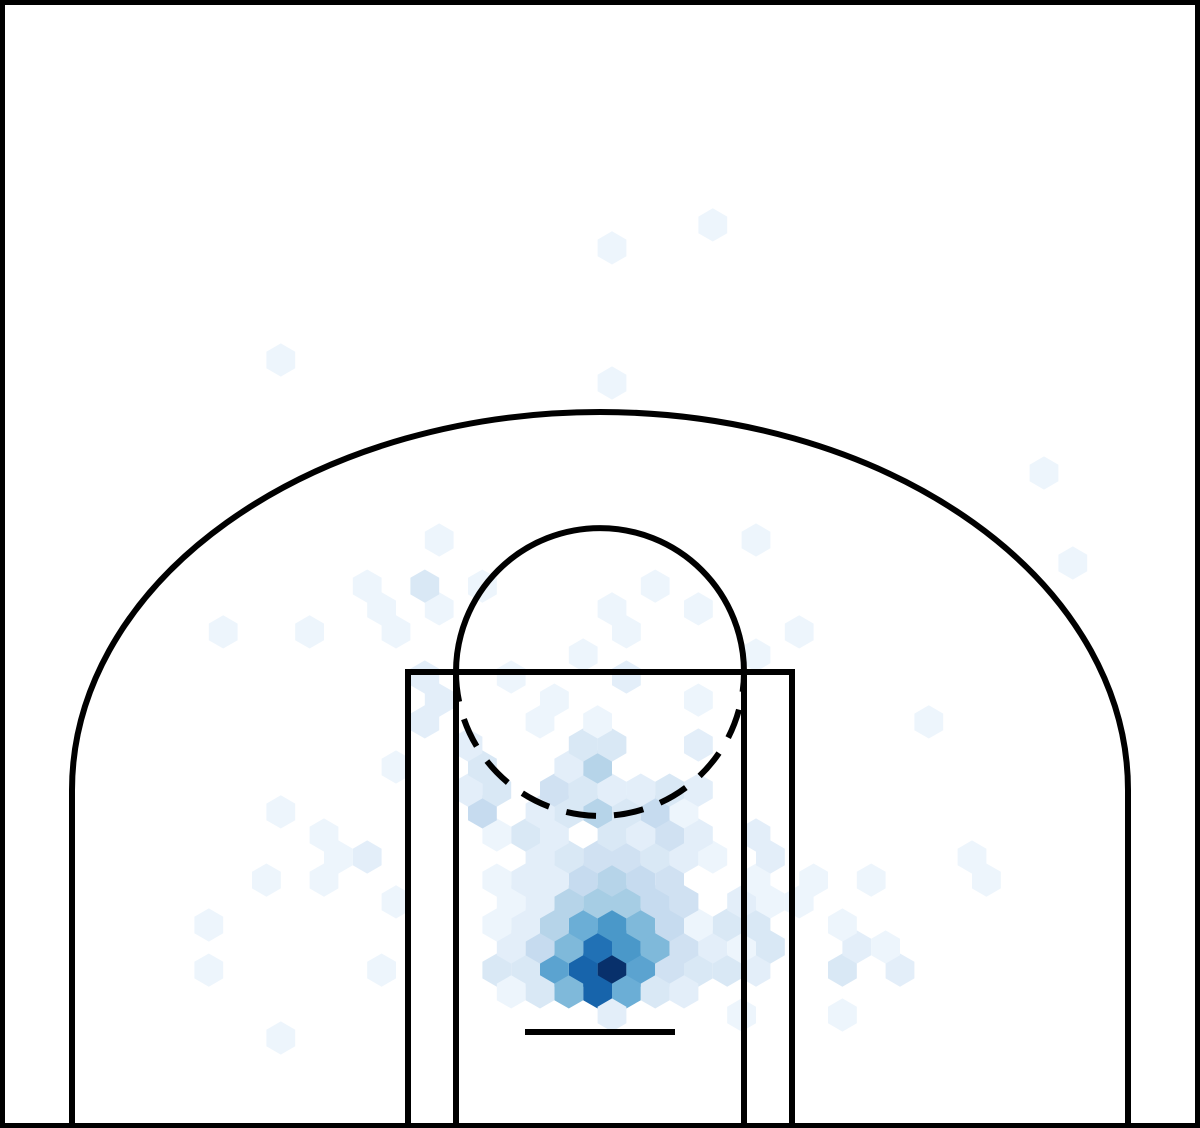 The width and height of the screenshot is (1200, 1128). I want to click on free-throw-circle-top, so click(600, 599).